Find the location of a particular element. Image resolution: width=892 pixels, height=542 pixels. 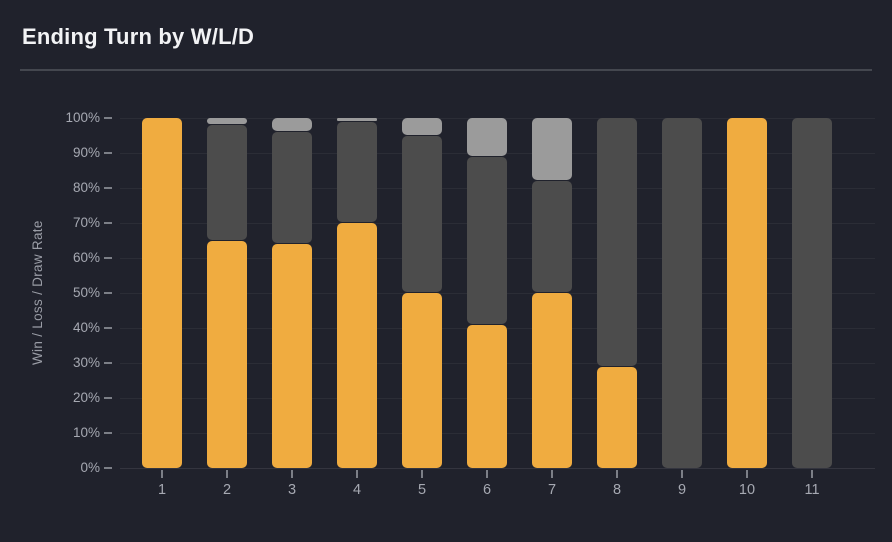

y-axis-tick-label: 20% is located at coordinates (86, 397).